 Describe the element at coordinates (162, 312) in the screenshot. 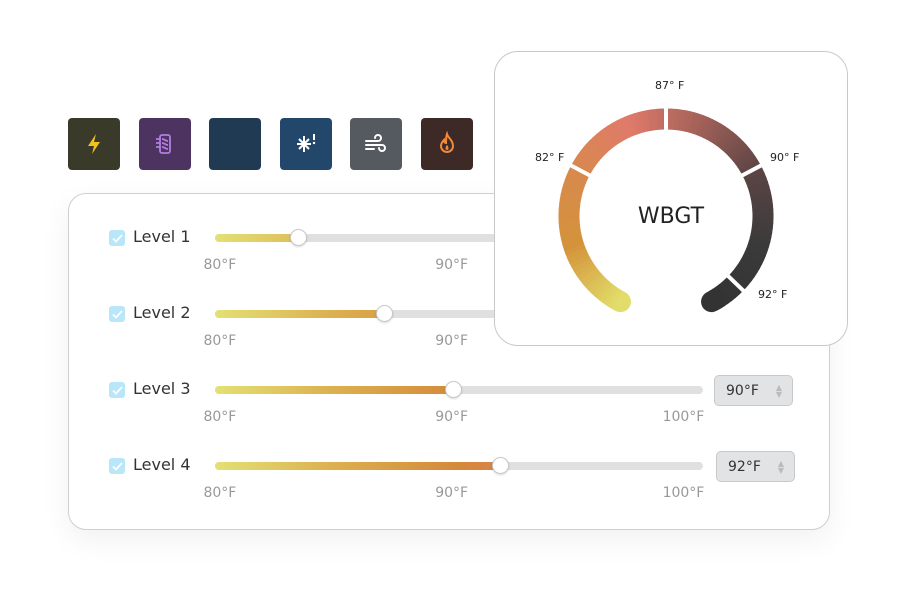

I see `level-label: Level 2` at that location.